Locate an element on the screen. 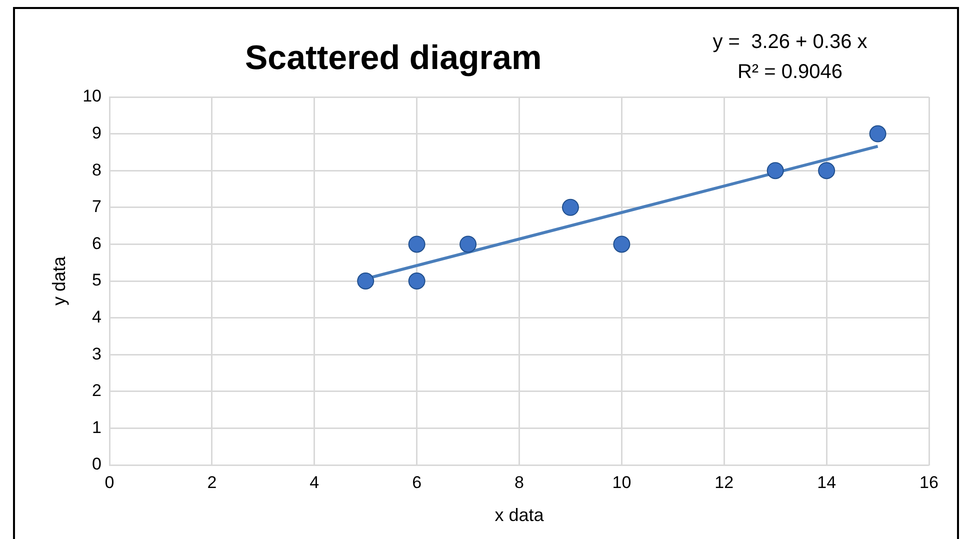 Image resolution: width=961 pixels, height=539 pixels. y-tick-label: 9 is located at coordinates (97, 132).